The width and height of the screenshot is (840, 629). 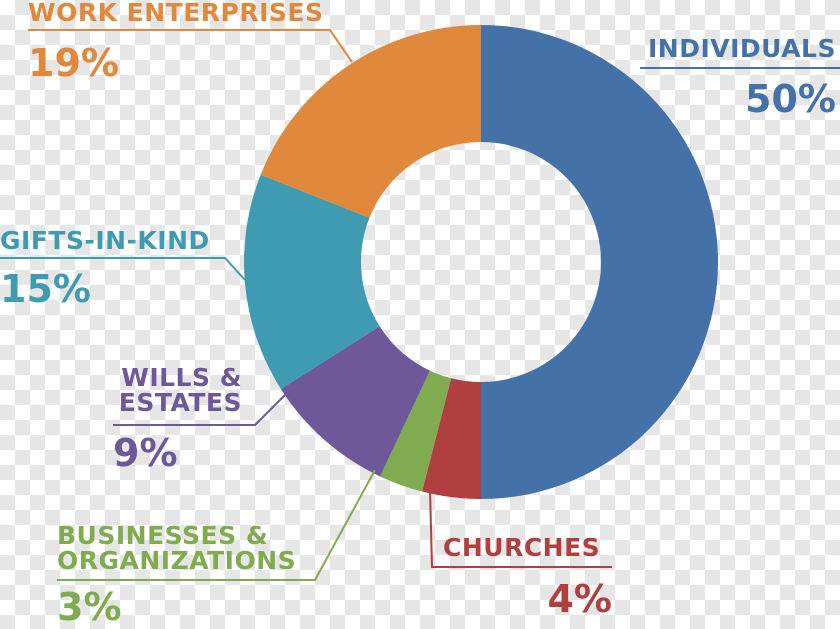 I want to click on value-label: 9%, so click(x=145, y=453).